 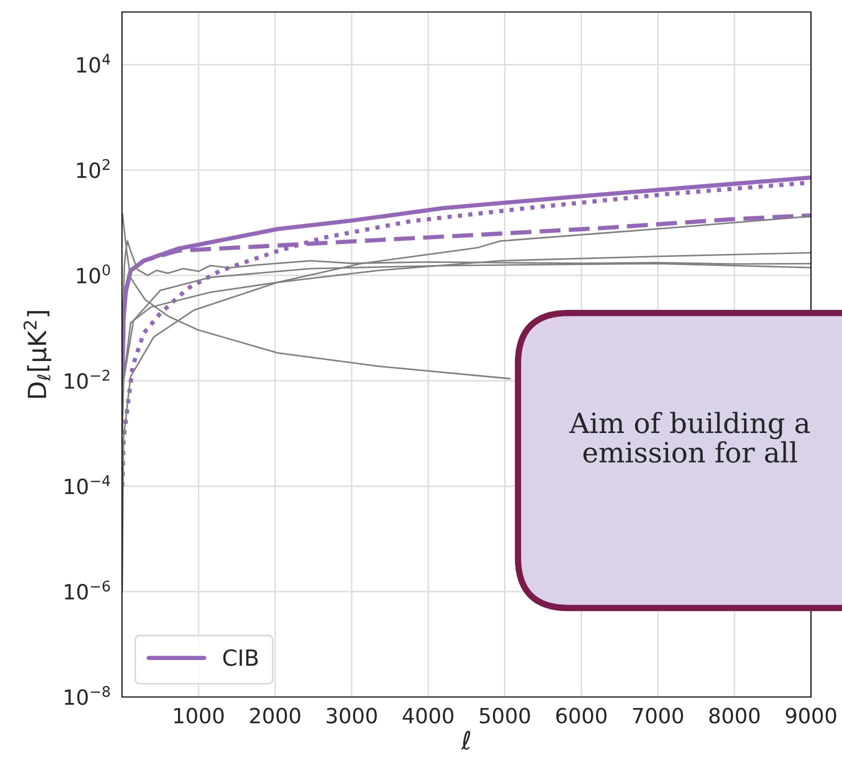 What do you see at coordinates (581, 716) in the screenshot?
I see `x-tick-label: 6000` at bounding box center [581, 716].